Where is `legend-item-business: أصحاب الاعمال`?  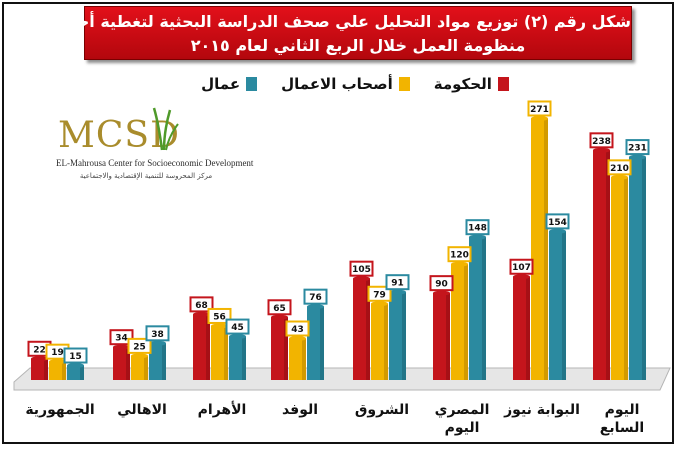
legend-item-business: أصحاب الاعمال is located at coordinates (345, 84).